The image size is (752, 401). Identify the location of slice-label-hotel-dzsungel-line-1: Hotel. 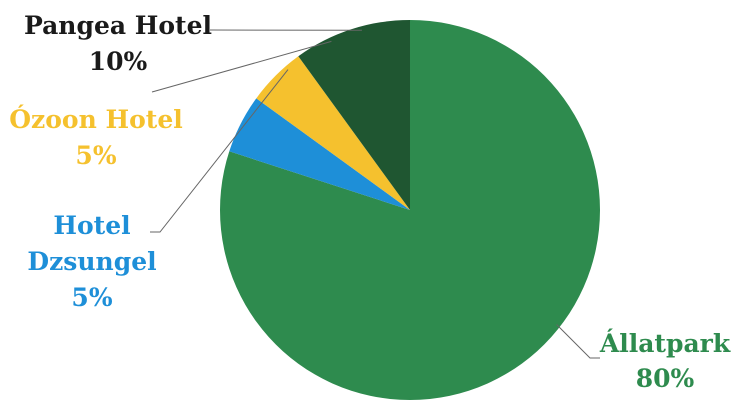
(91, 225).